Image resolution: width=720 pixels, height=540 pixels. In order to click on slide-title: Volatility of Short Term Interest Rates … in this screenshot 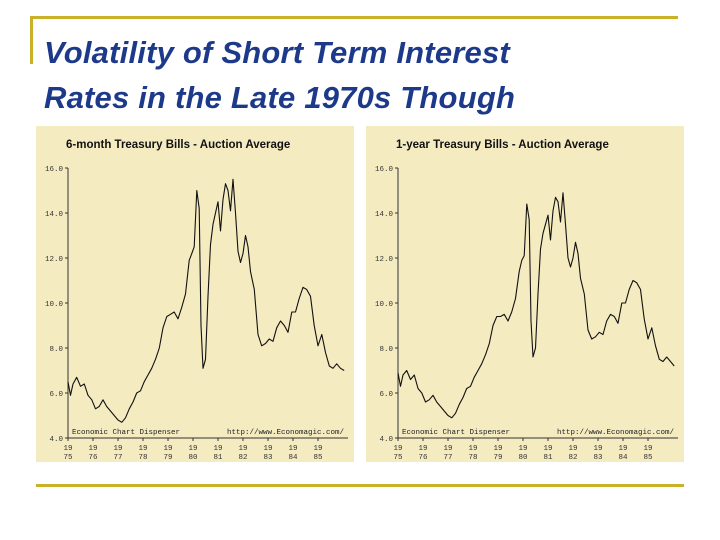, I will do `click(364, 75)`.